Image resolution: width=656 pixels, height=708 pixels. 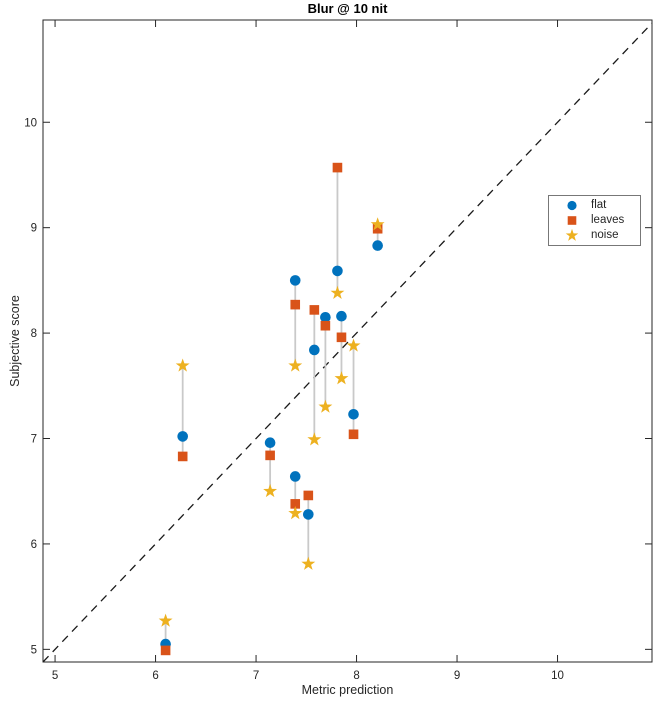 What do you see at coordinates (34, 440) in the screenshot?
I see `y-tick-label: 7` at bounding box center [34, 440].